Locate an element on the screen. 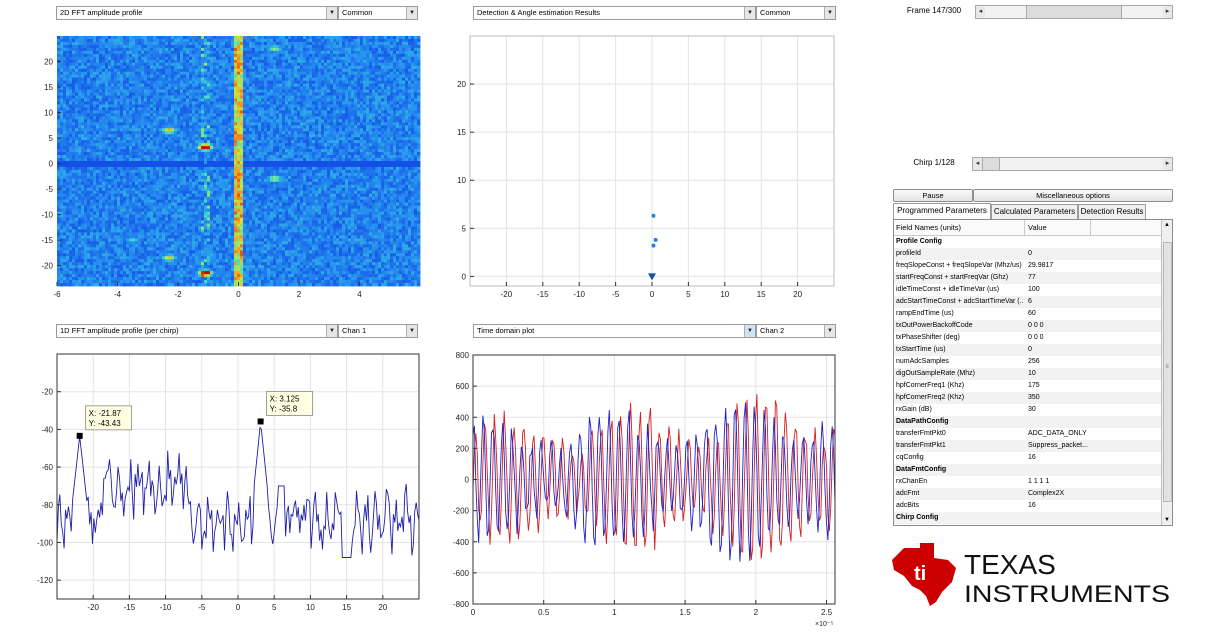 The width and height of the screenshot is (1230, 643). fft2d-channel-select: Common ▼ is located at coordinates (378, 13).